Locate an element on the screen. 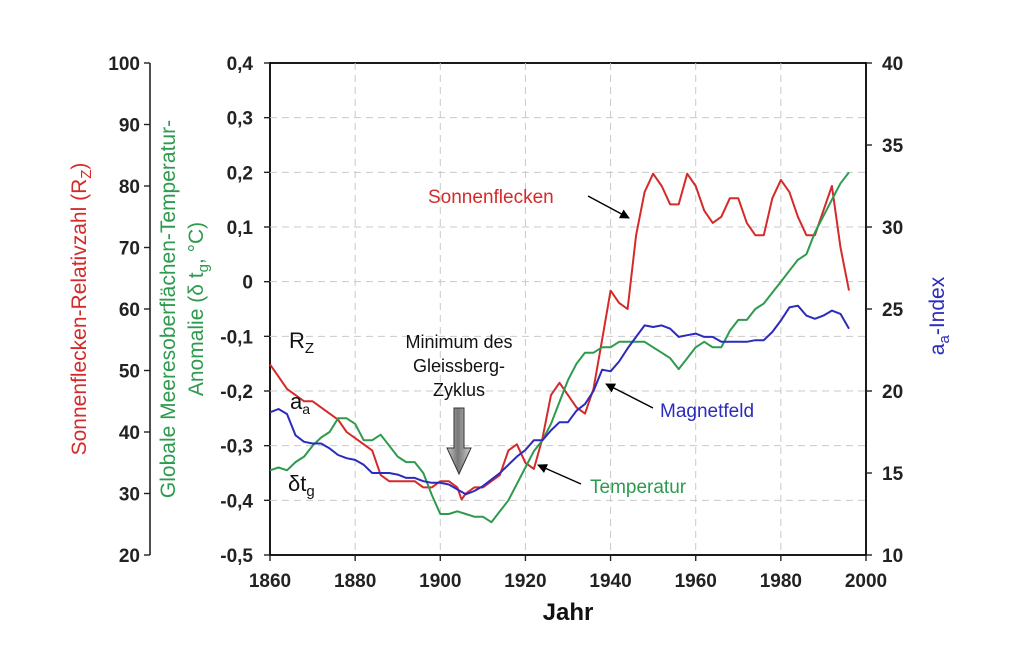 This screenshot has width=1024, height=667. sunspot-tick-label: 40 is located at coordinates (129, 433).